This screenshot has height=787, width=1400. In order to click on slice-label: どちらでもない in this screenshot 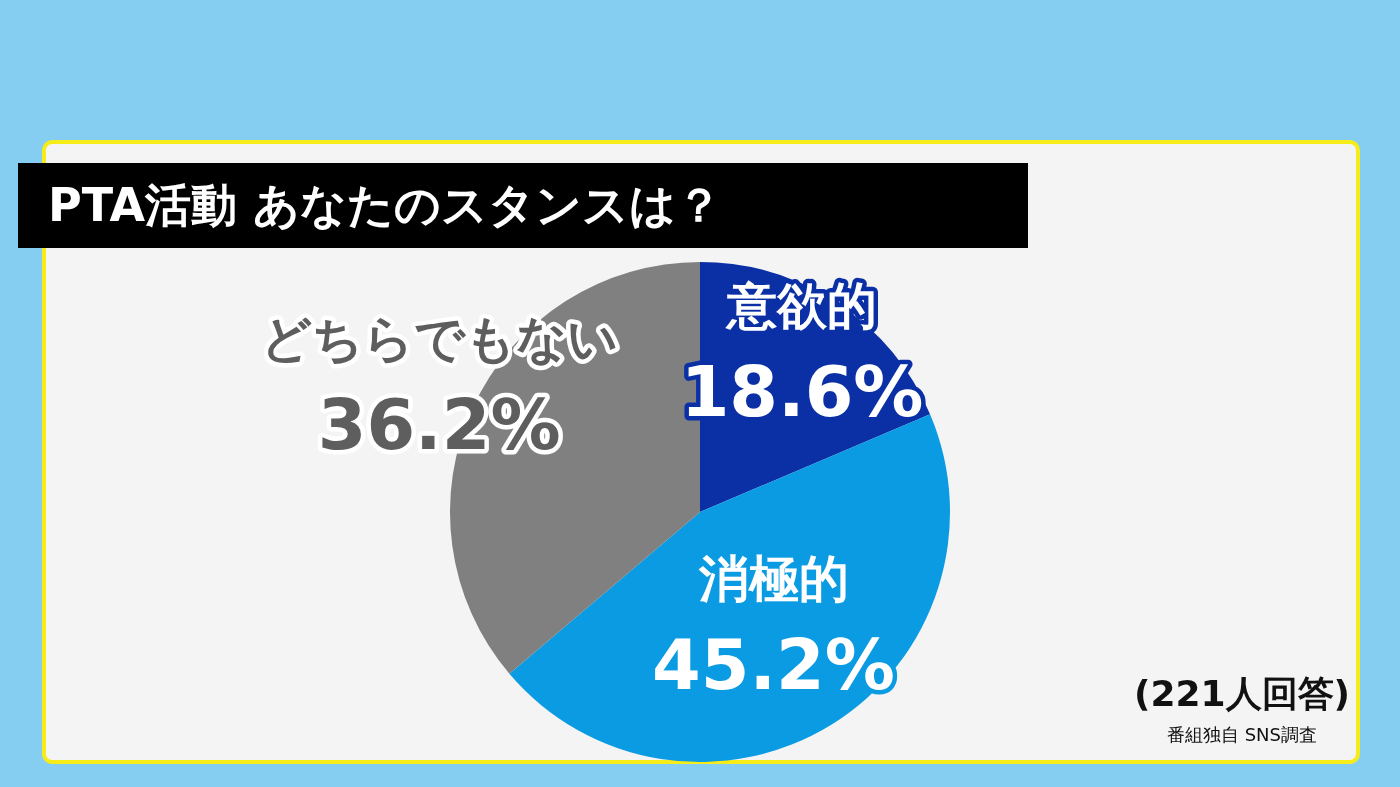, I will do `click(439, 339)`.